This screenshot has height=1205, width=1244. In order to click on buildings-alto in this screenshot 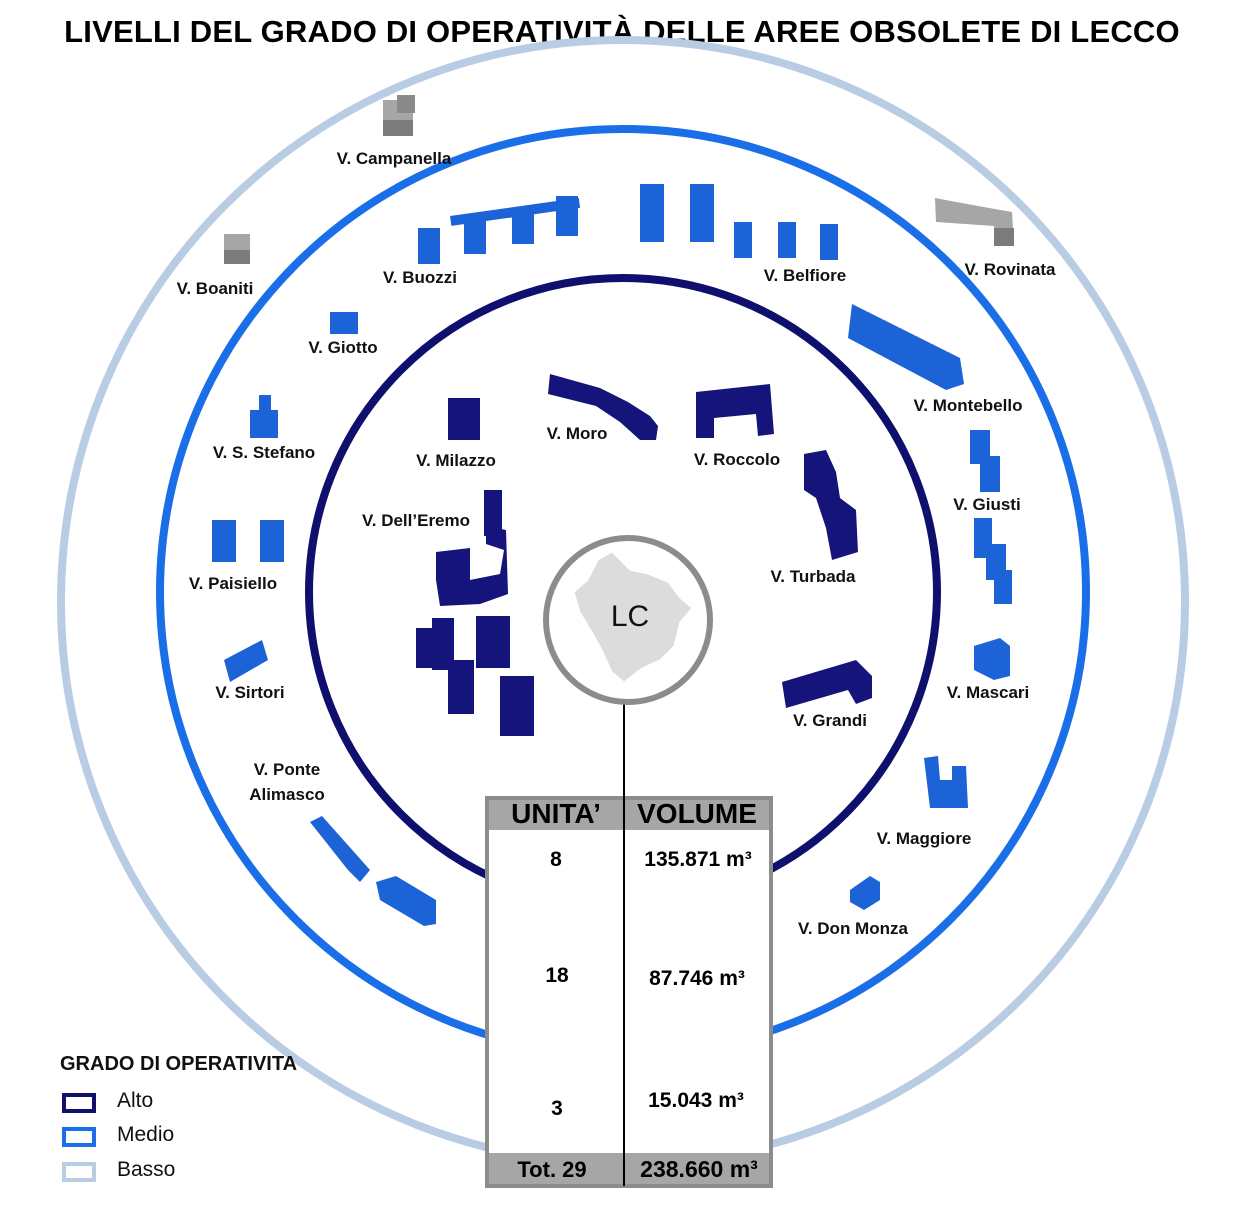, I will do `click(644, 555)`.